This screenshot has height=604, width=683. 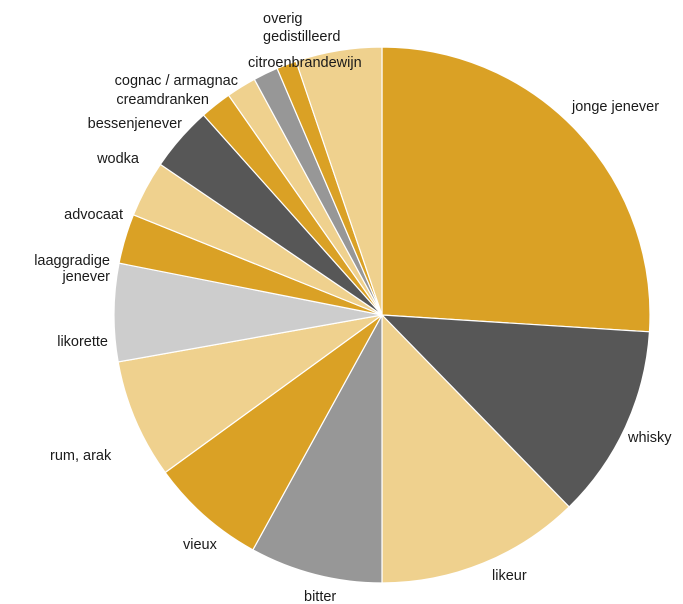 I want to click on slice-label: advocaat, so click(x=93, y=215).